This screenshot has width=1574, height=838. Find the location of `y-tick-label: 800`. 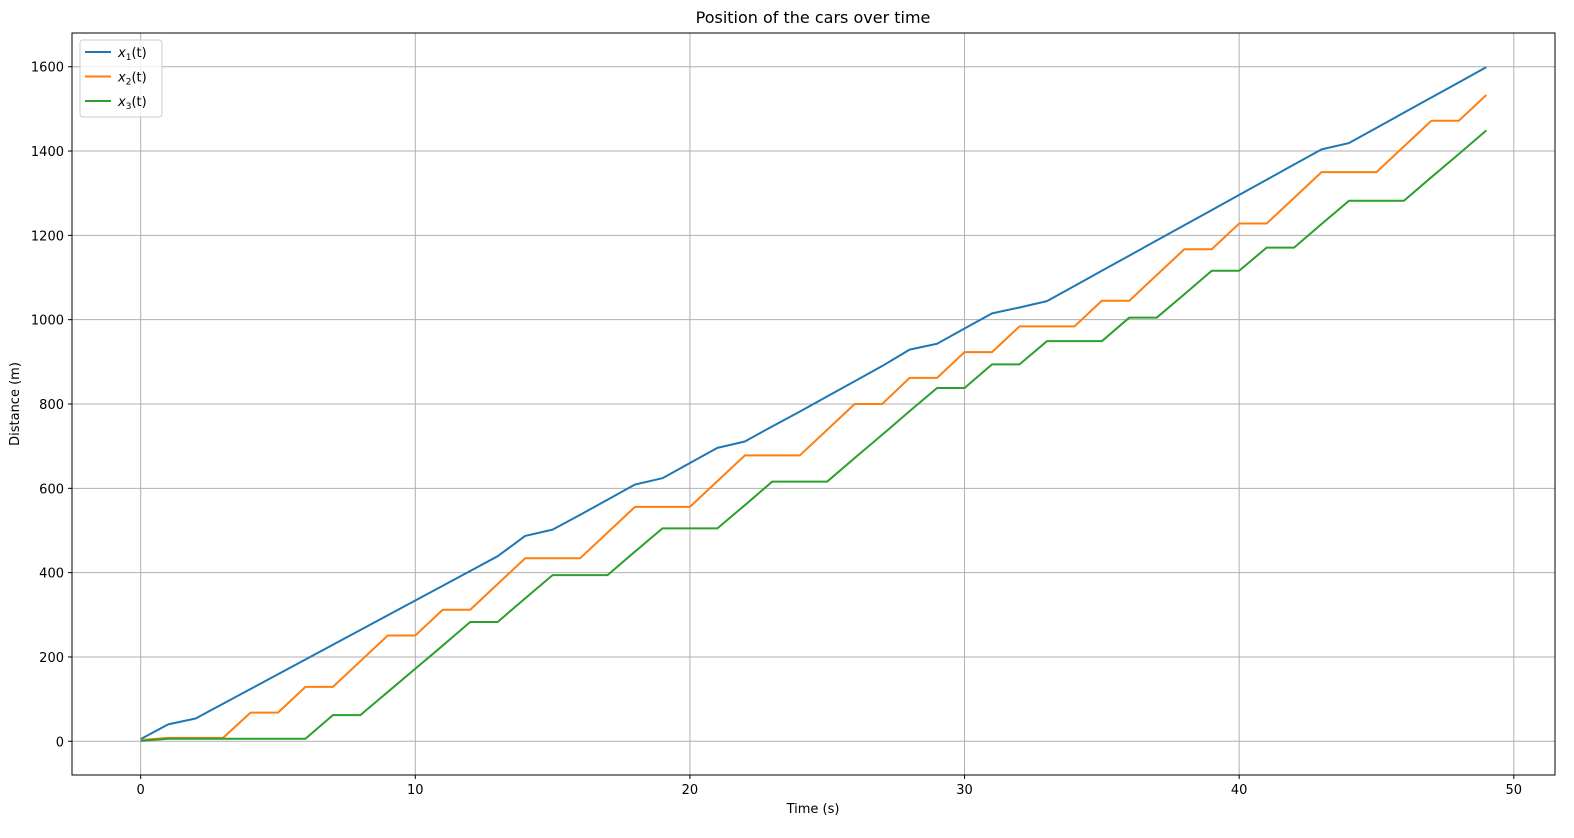

y-tick-label: 800 is located at coordinates (51, 405).